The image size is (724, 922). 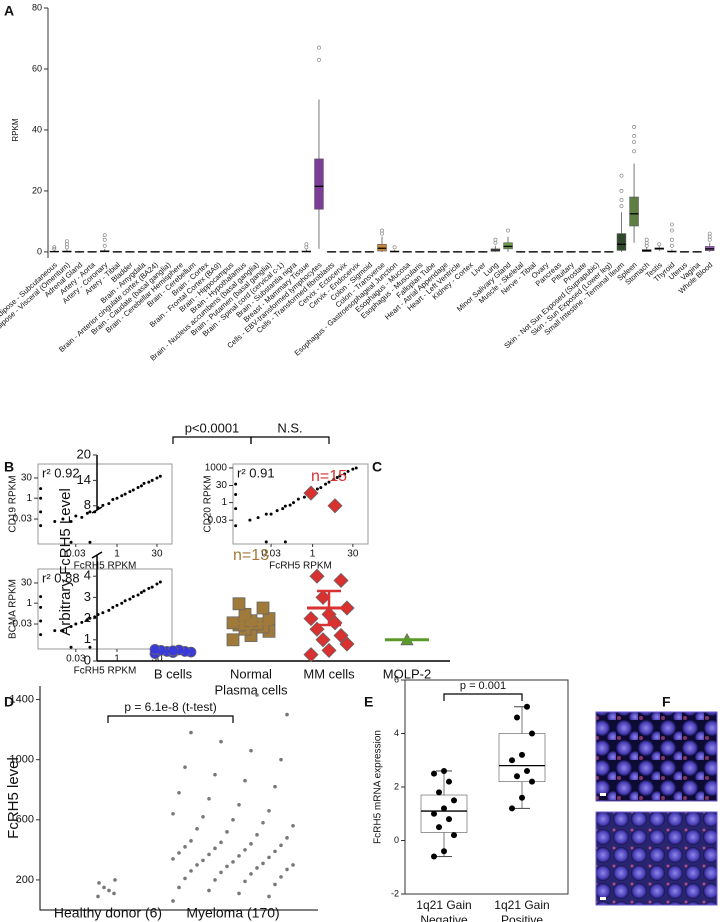 I want to click on y-tick-label: 60, so click(x=37, y=68).